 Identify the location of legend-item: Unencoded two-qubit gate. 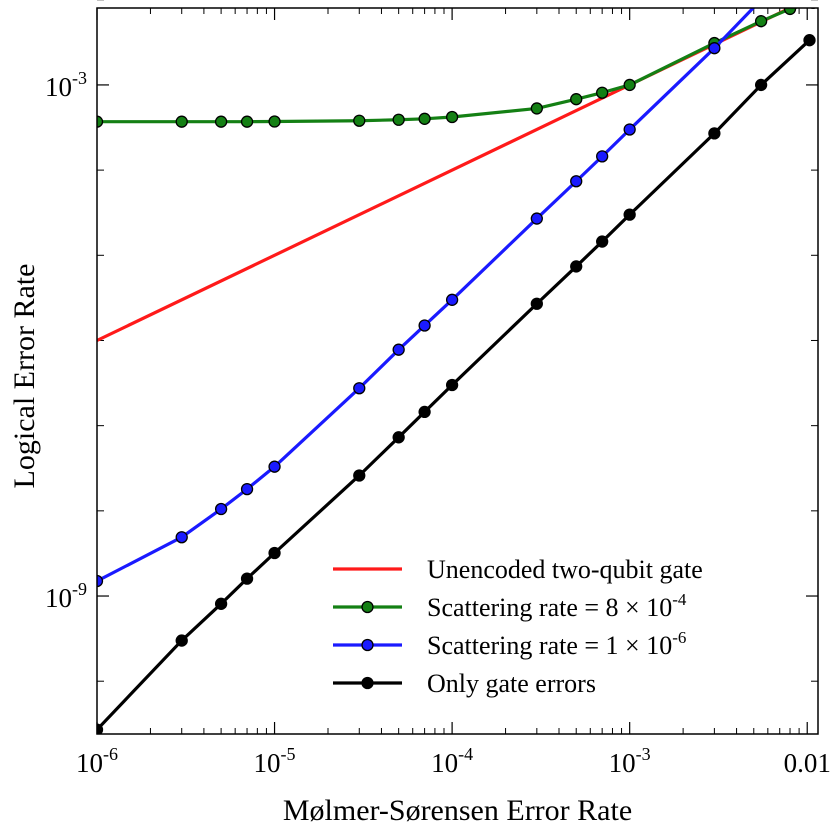
(518, 569).